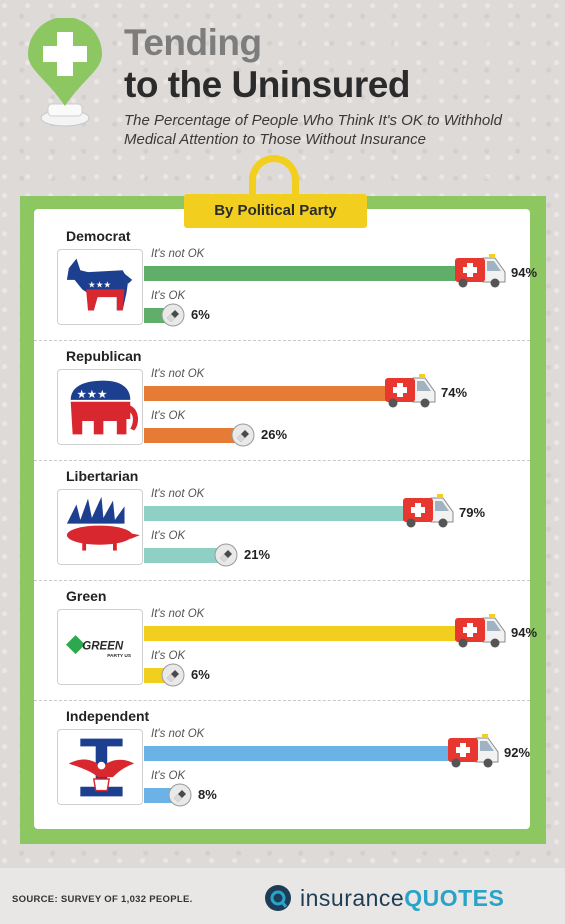 Image resolution: width=565 pixels, height=924 pixels. Describe the element at coordinates (207, 794) in the screenshot. I see `ok-percent: 8%` at that location.